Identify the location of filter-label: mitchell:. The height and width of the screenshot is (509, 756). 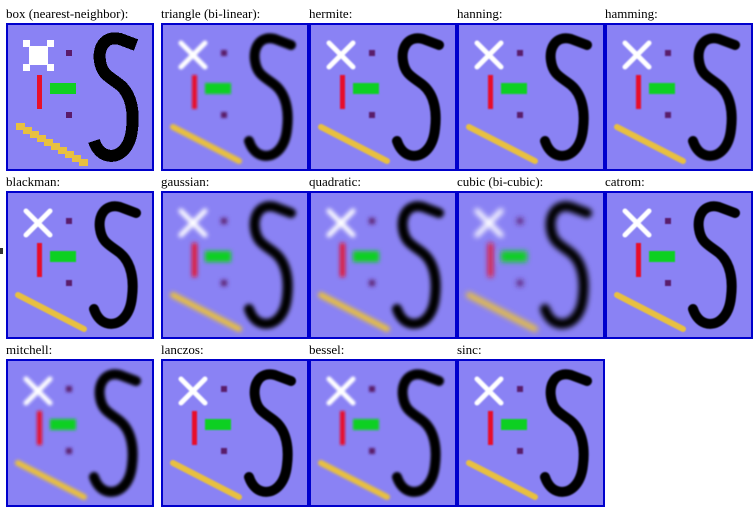
(29, 349).